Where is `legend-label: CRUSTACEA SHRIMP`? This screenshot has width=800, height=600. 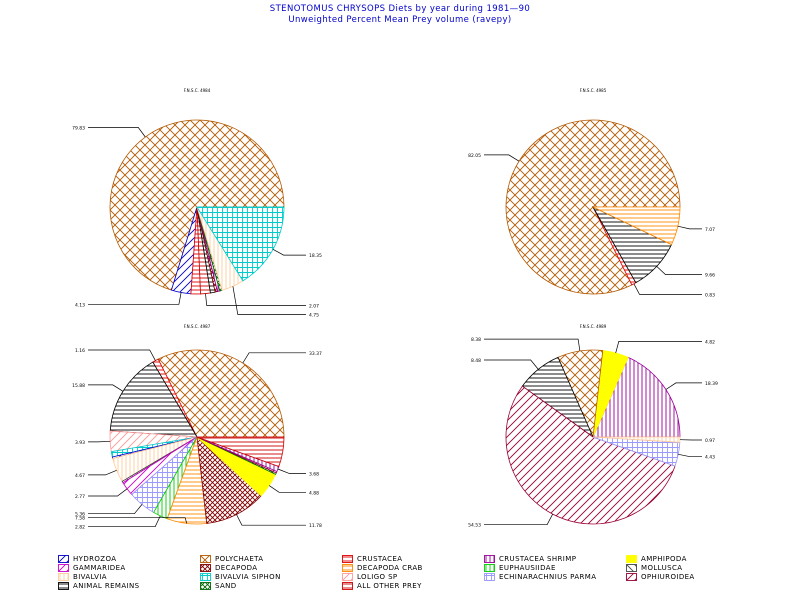 legend-label: CRUSTACEA SHRIMP is located at coordinates (538, 559).